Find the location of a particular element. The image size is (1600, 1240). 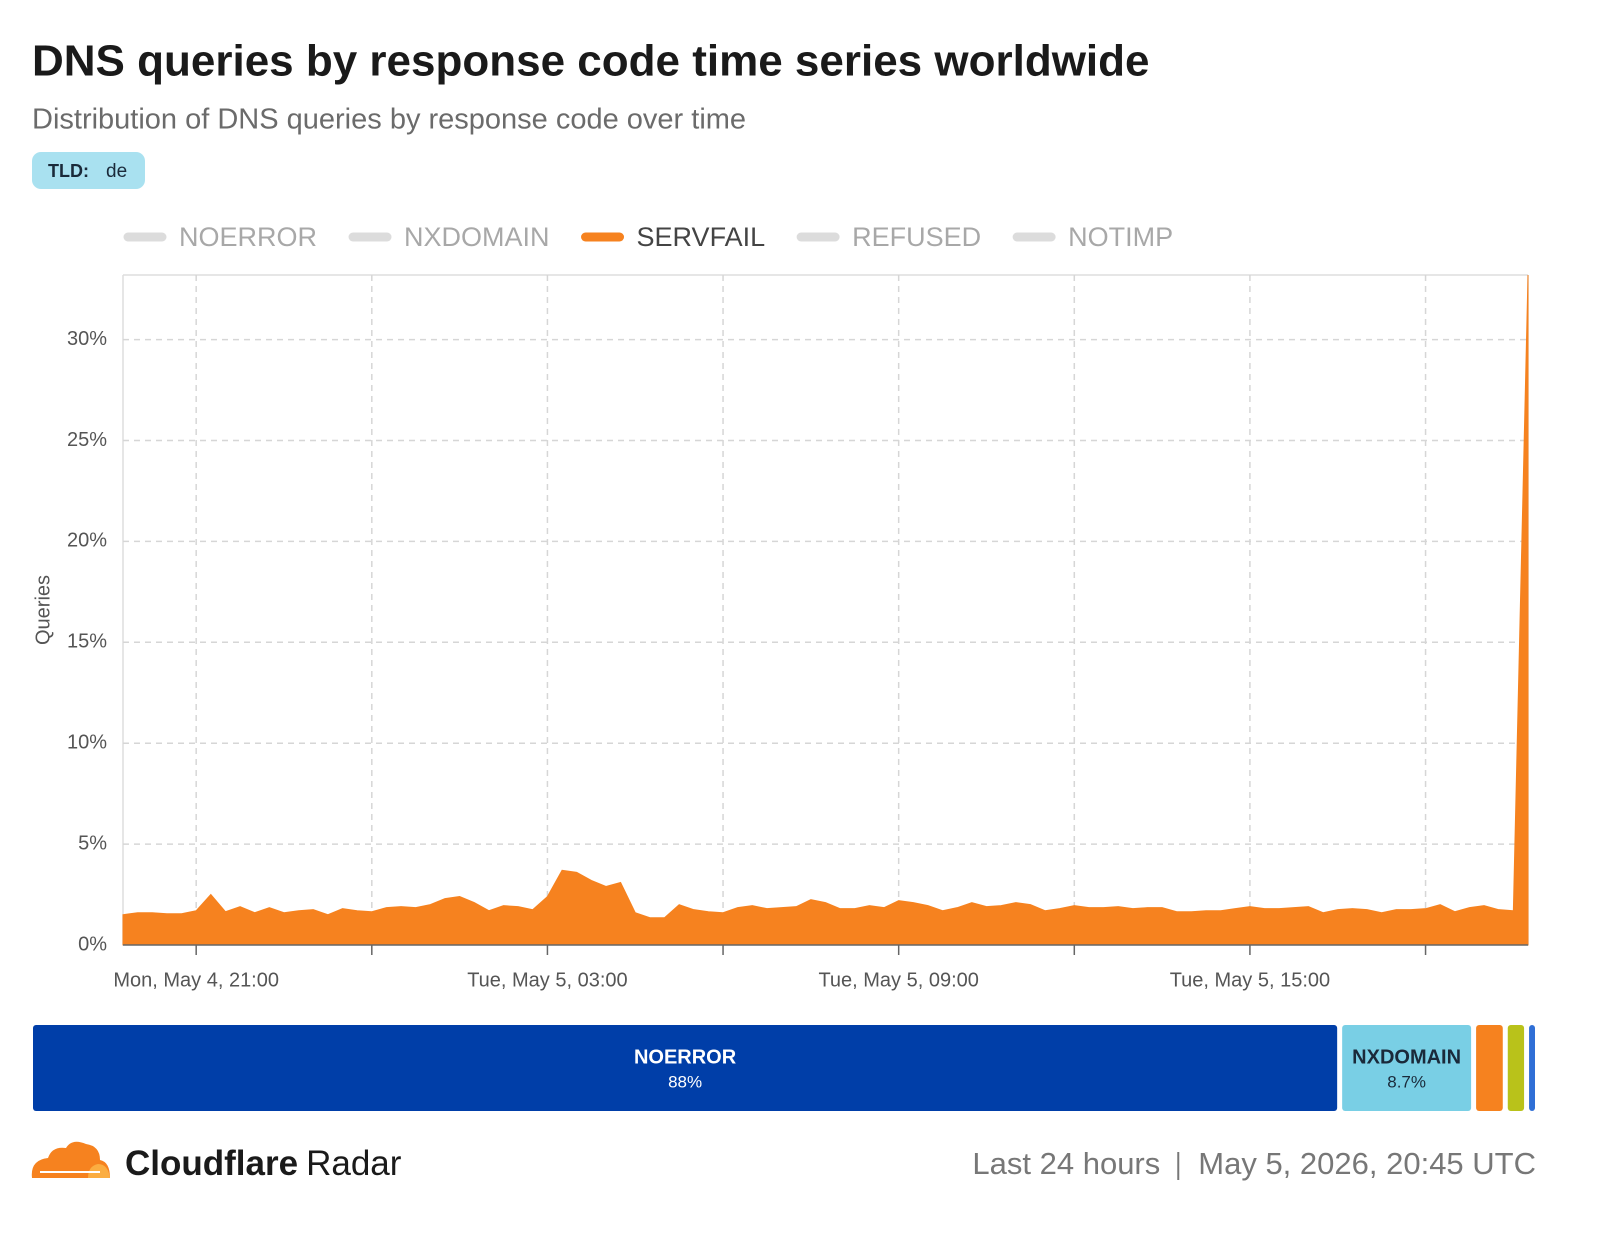

share-bar: NOERROR 88% NXDOMAIN 8.7% is located at coordinates (784, 1068).